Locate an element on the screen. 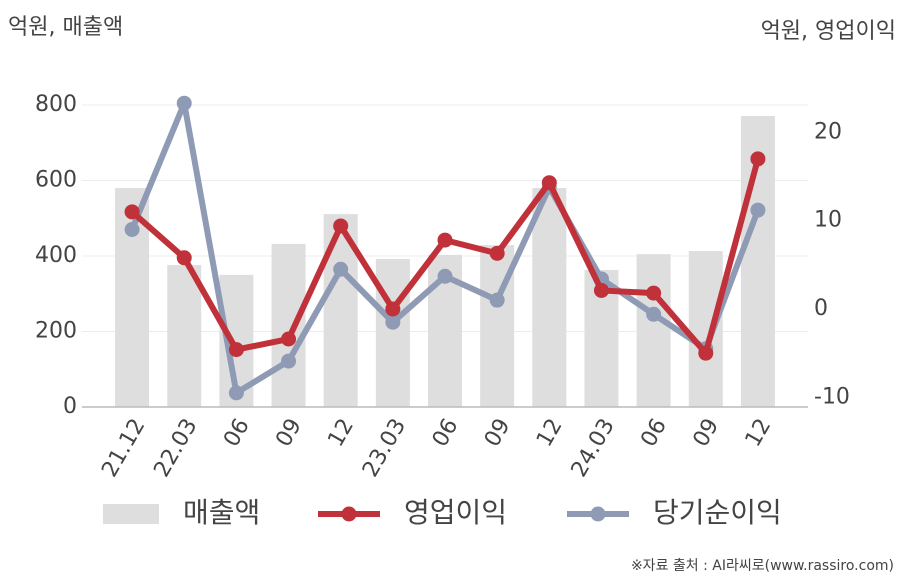  y-axis-label: 억원, 매출액 is located at coordinates (65, 27).